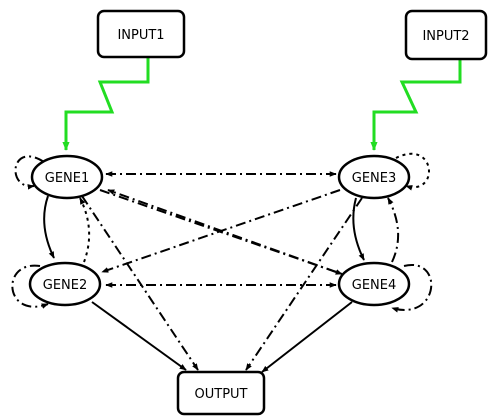  I want to click on gene2-node: GENE2, so click(65, 284).